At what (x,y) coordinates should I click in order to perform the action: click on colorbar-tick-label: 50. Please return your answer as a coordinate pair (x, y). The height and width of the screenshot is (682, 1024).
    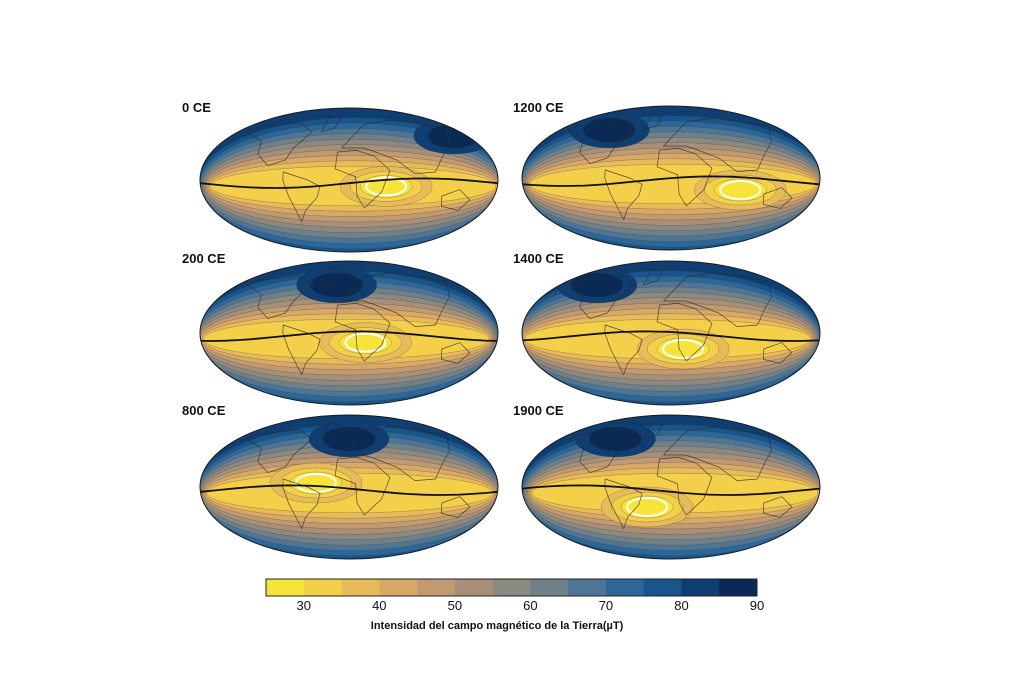
    Looking at the image, I should click on (455, 605).